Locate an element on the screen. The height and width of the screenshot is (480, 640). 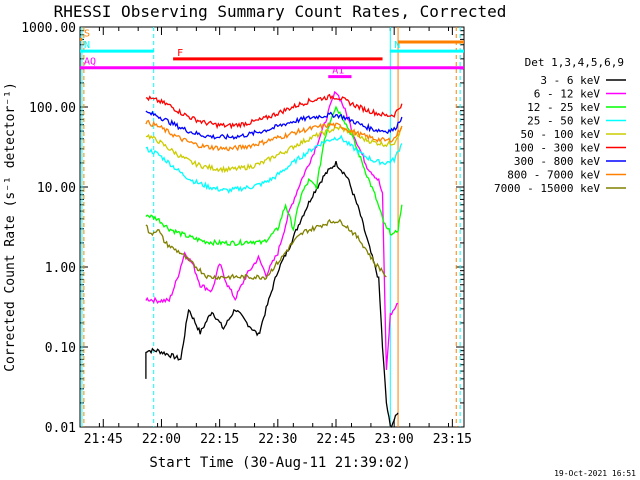
legend-label: 300 - 800 keV is located at coordinates (557, 161).